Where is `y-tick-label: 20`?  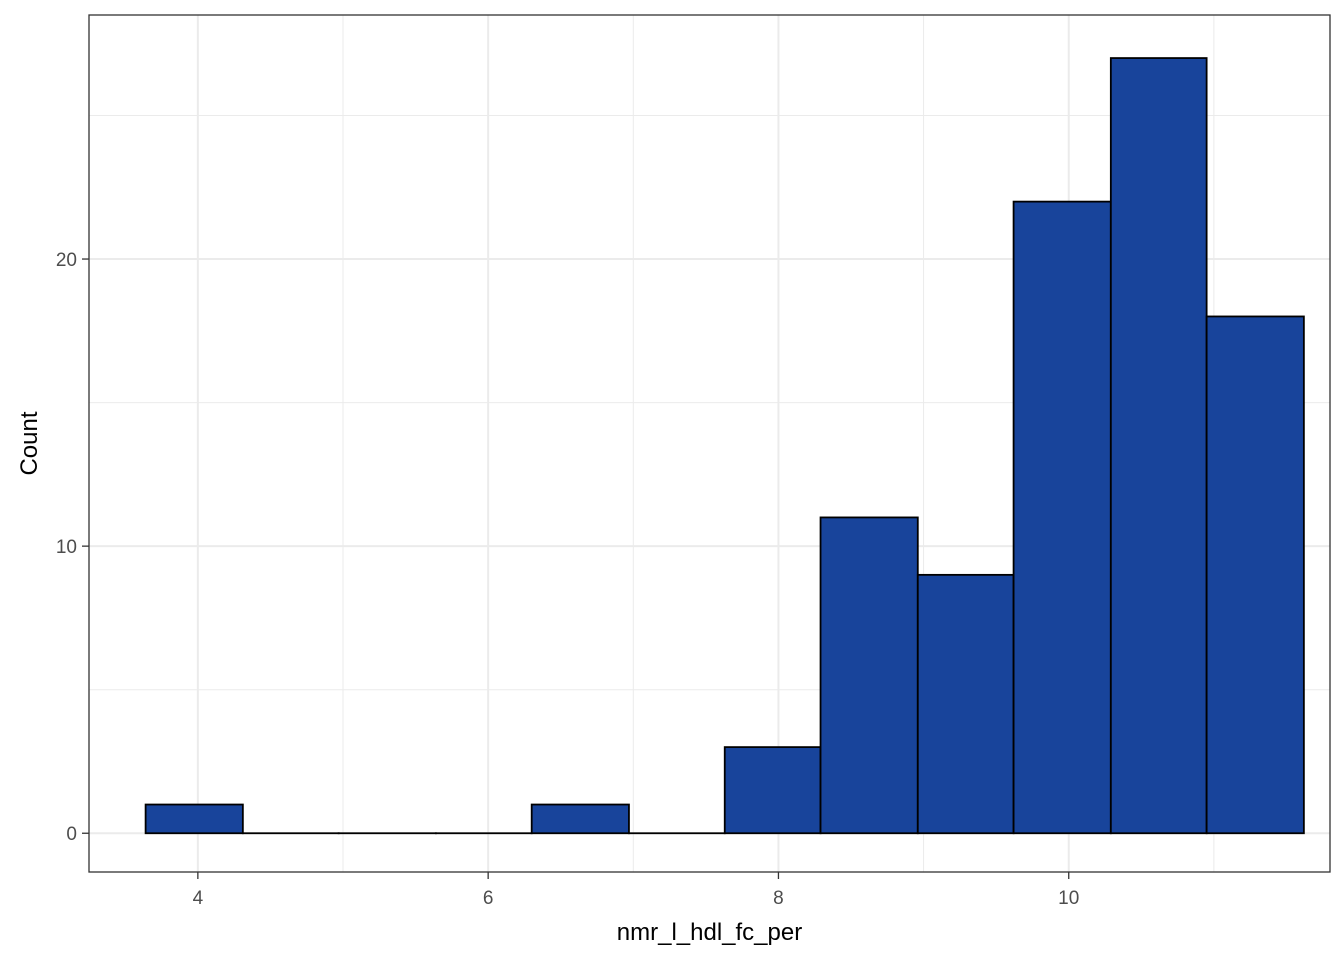 y-tick-label: 20 is located at coordinates (66, 260).